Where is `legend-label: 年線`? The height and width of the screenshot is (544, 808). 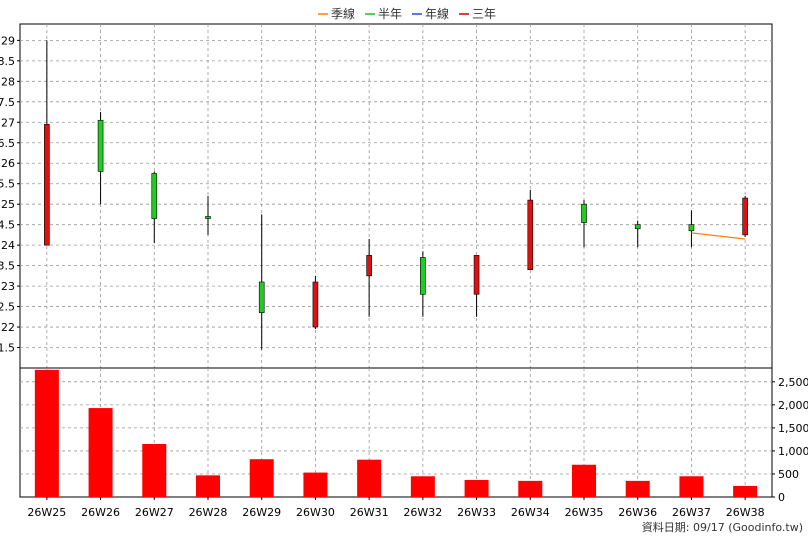 legend-label: 年線 is located at coordinates (437, 13).